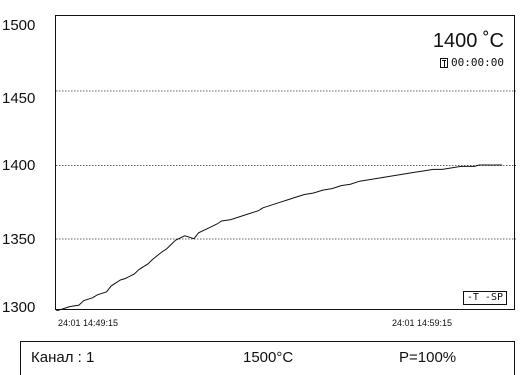  I want to click on status-bar: Канал : 1 1500°C P=100%, so click(267, 358).